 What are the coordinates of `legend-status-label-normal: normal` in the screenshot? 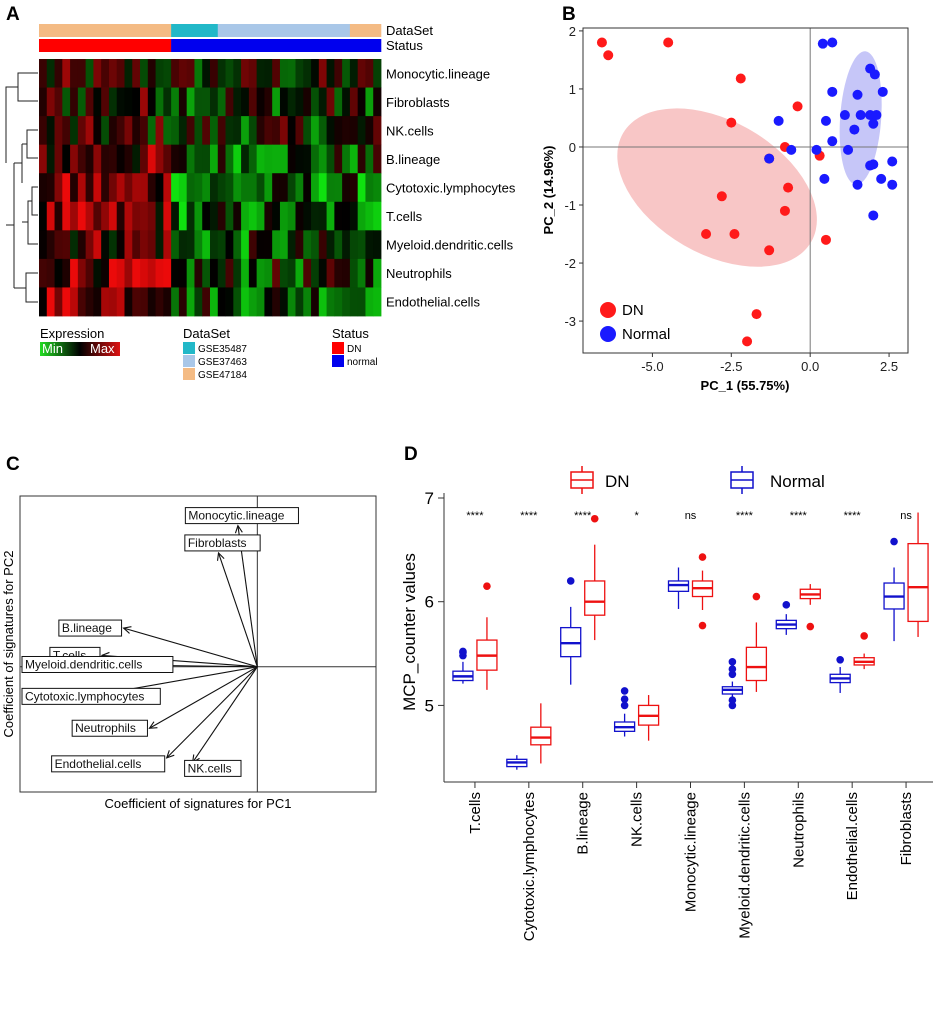 It's located at (362, 362).